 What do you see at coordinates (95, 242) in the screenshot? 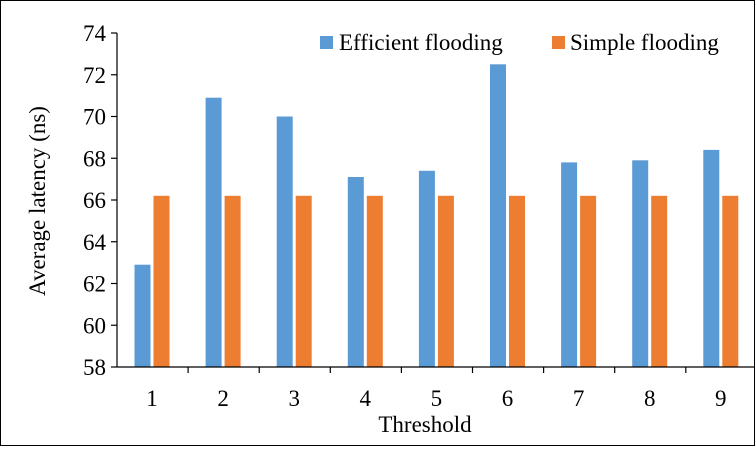
I see `y-tick-label: 64` at bounding box center [95, 242].